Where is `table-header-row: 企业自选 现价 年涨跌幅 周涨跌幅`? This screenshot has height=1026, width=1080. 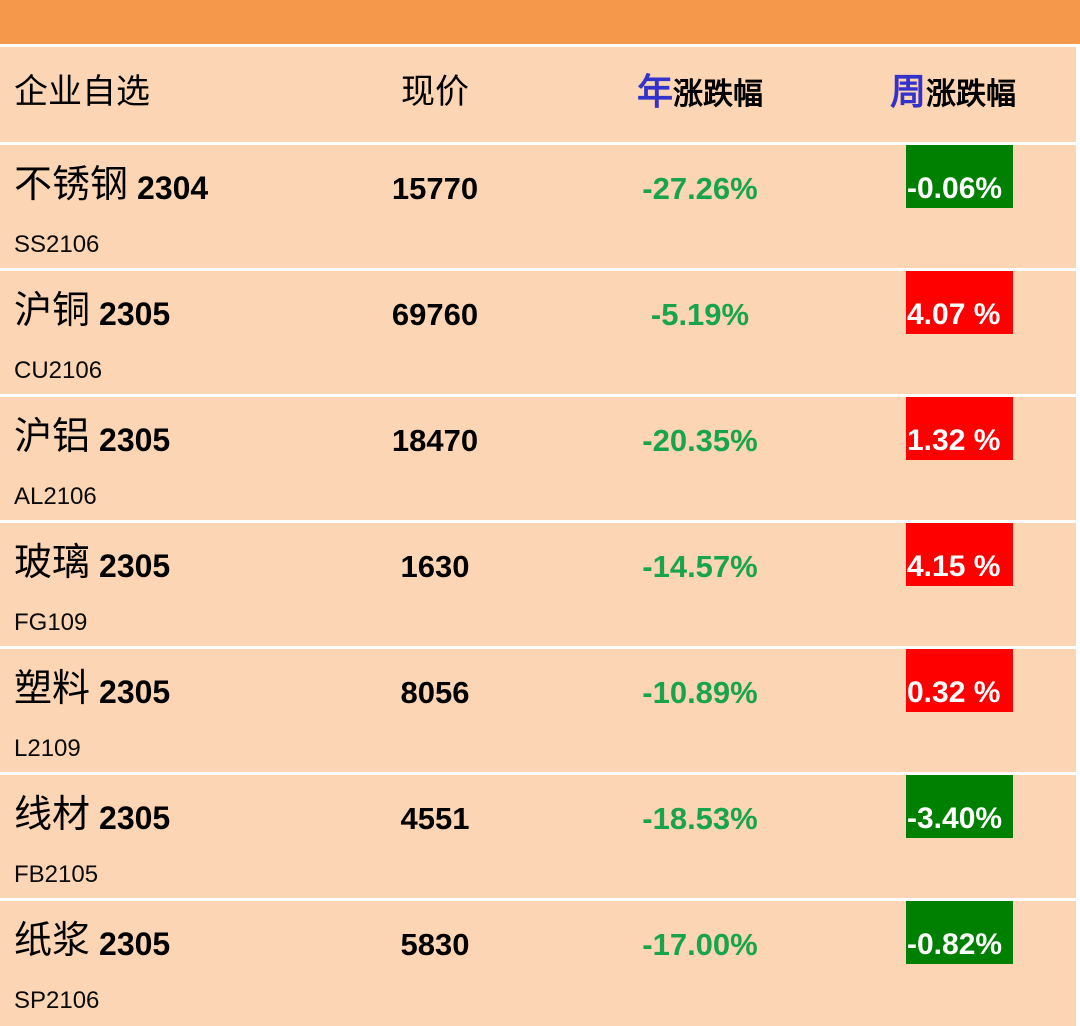
table-header-row: 企业自选 现价 年涨跌幅 周涨跌幅 is located at coordinates (538, 94).